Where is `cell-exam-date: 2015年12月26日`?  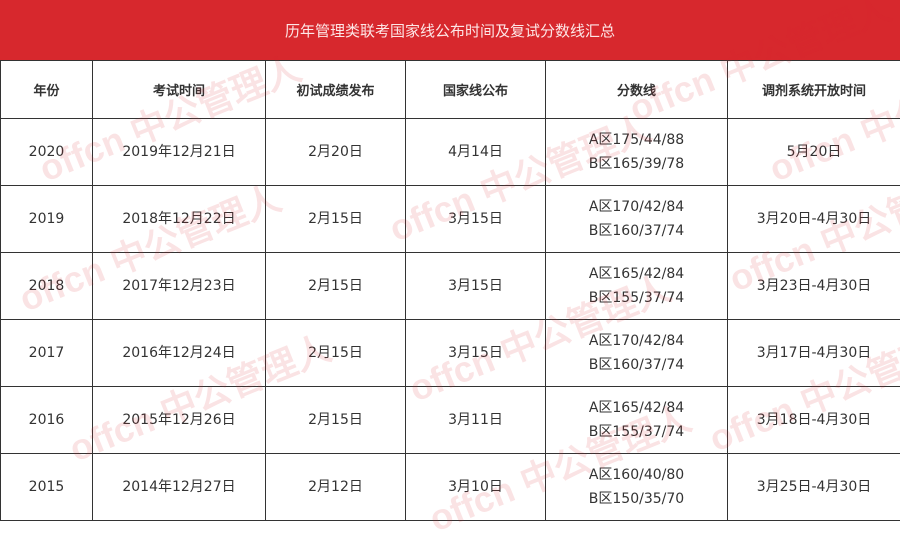 cell-exam-date: 2015年12月26日 is located at coordinates (179, 420).